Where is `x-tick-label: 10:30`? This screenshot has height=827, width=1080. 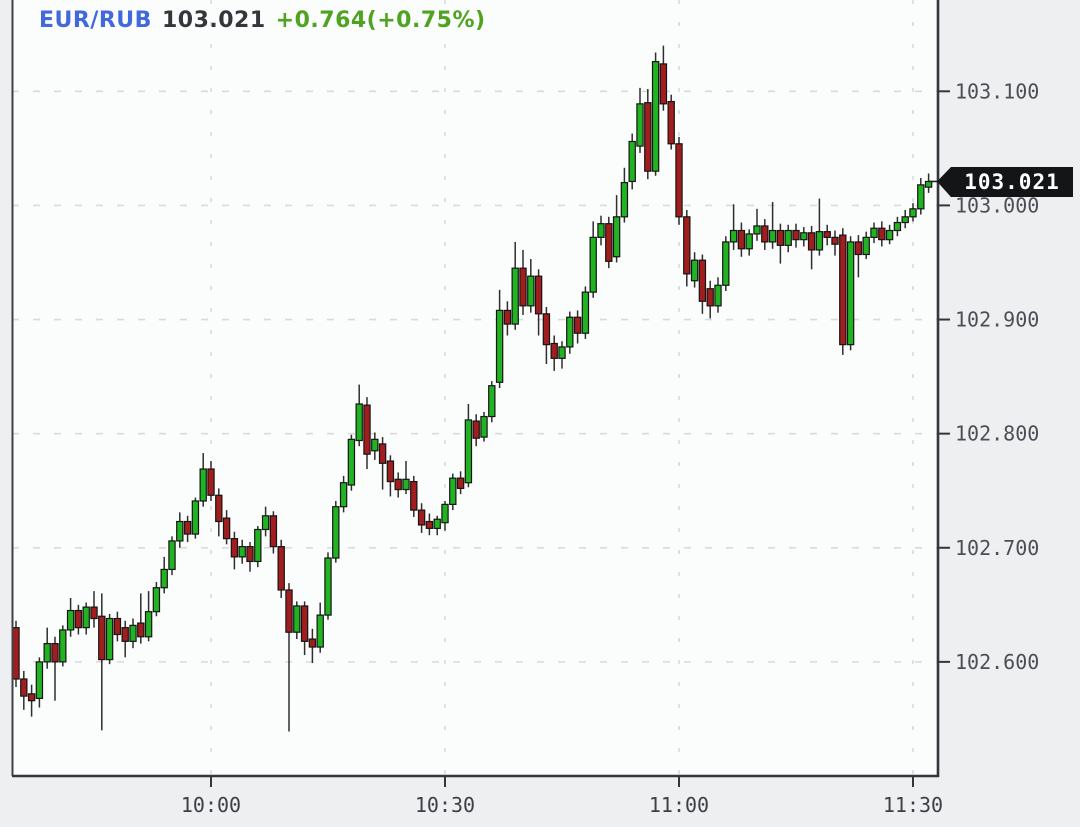
x-tick-label: 10:30 is located at coordinates (445, 805).